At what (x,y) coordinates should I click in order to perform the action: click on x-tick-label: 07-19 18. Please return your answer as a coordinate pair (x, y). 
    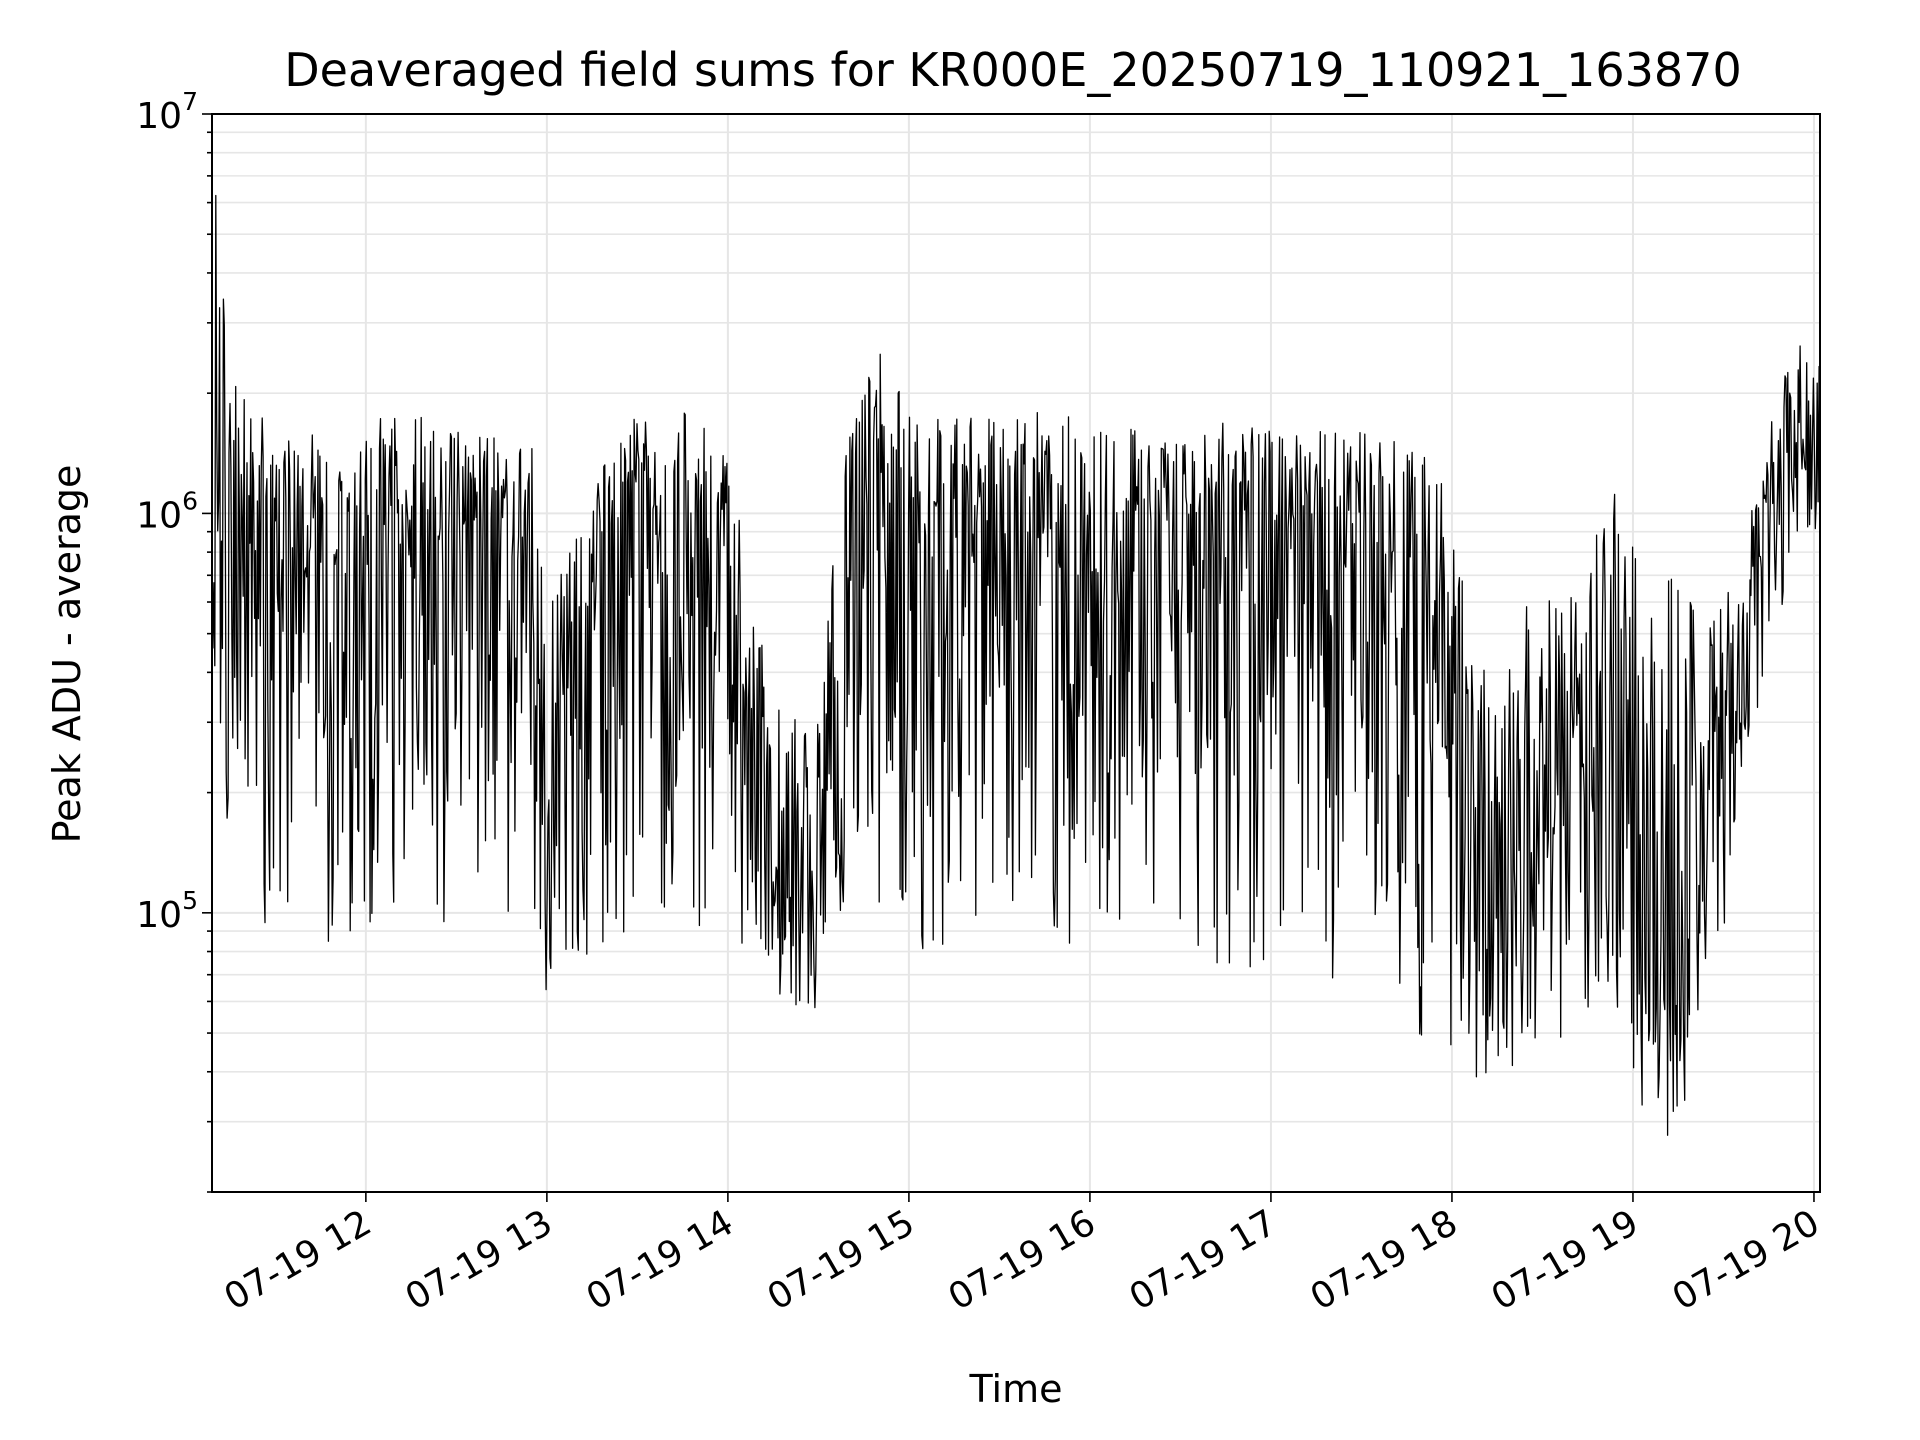
    Looking at the image, I should click on (1384, 1260).